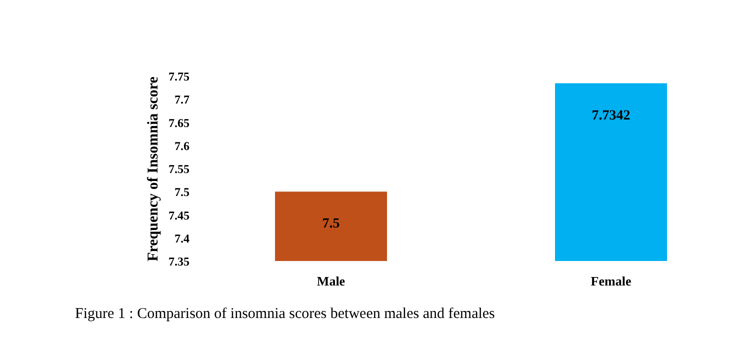 The width and height of the screenshot is (743, 344). I want to click on y-tick-label: 7.35, so click(179, 261).